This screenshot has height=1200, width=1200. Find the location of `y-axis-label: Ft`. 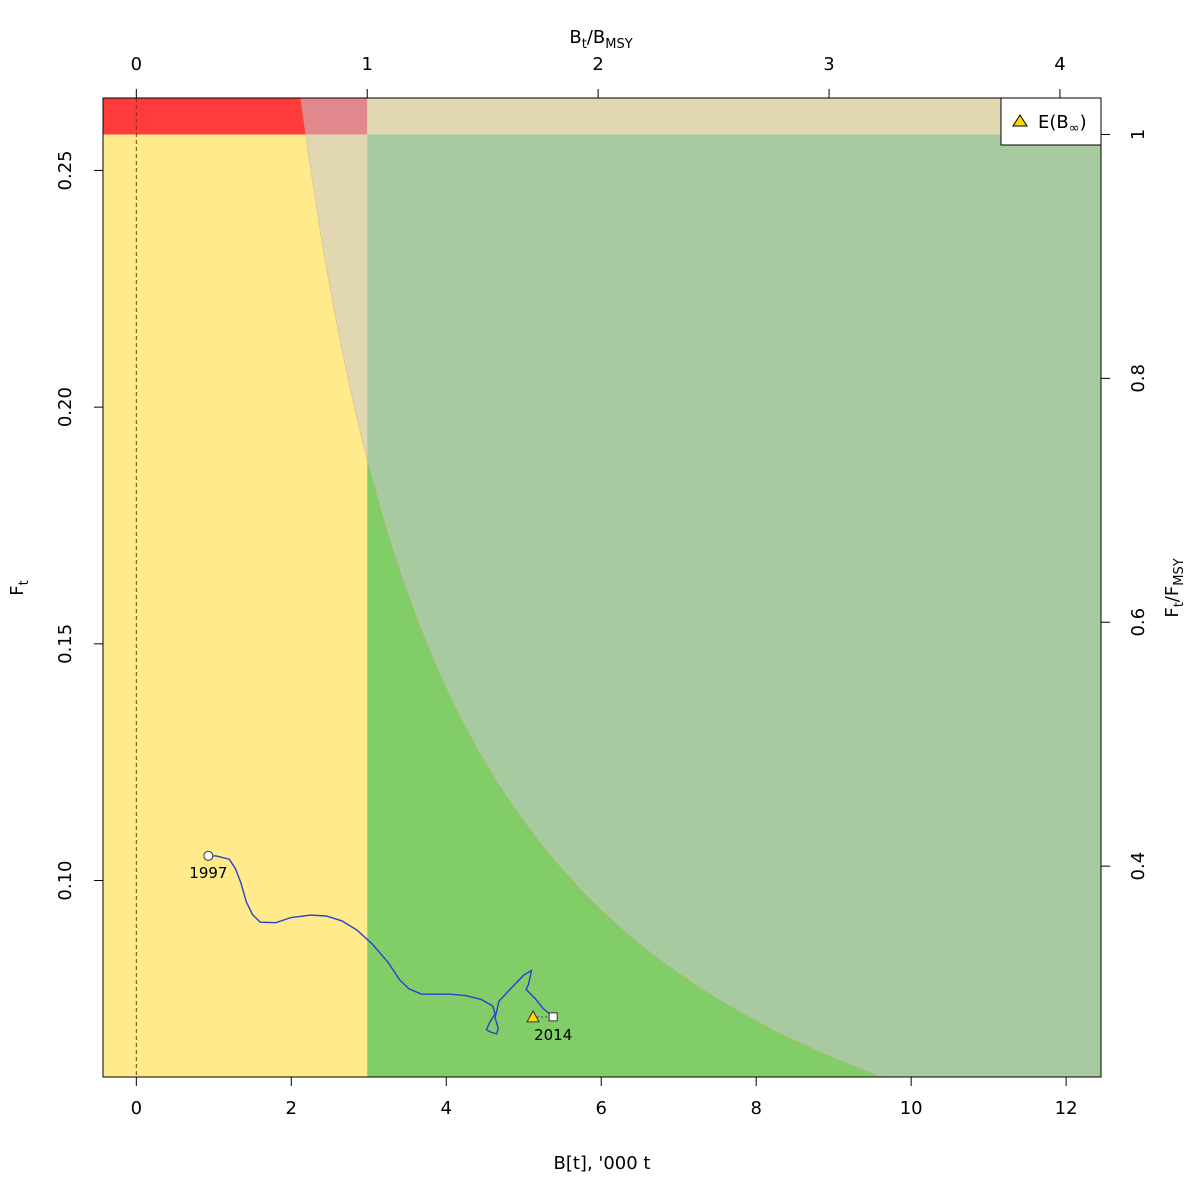

y-axis-label: Ft is located at coordinates (19, 587).